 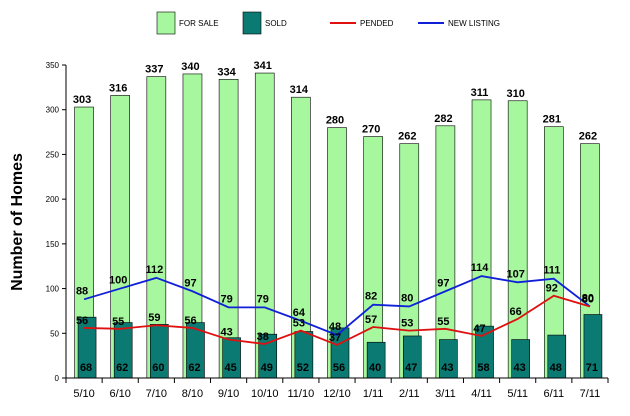 I want to click on pended-value-label: 47, so click(x=479, y=329).